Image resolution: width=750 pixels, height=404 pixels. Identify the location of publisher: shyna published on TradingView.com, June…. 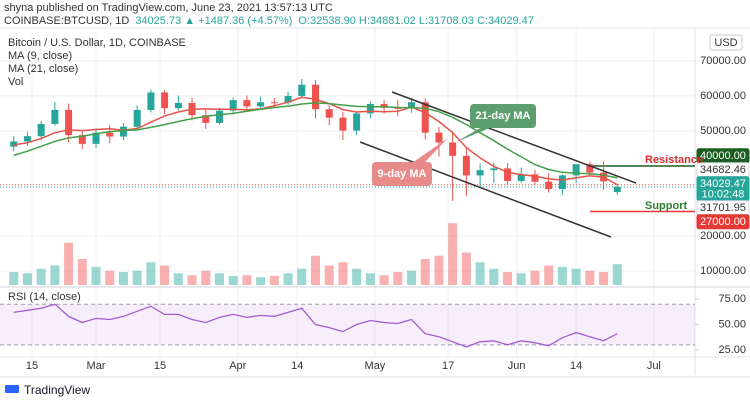
(168, 8).